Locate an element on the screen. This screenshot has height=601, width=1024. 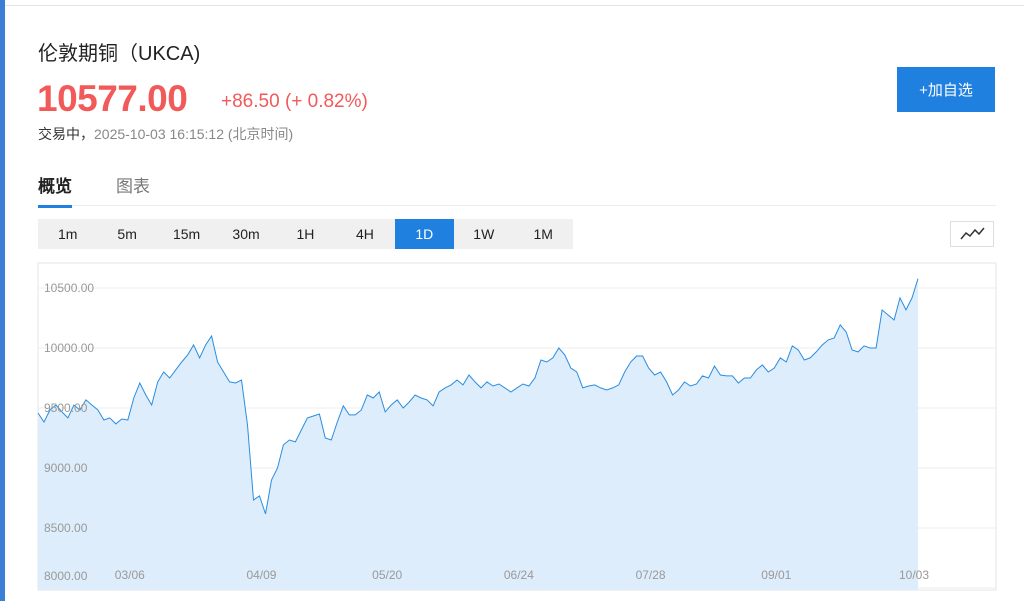
period-button: 1H is located at coordinates (305, 234).